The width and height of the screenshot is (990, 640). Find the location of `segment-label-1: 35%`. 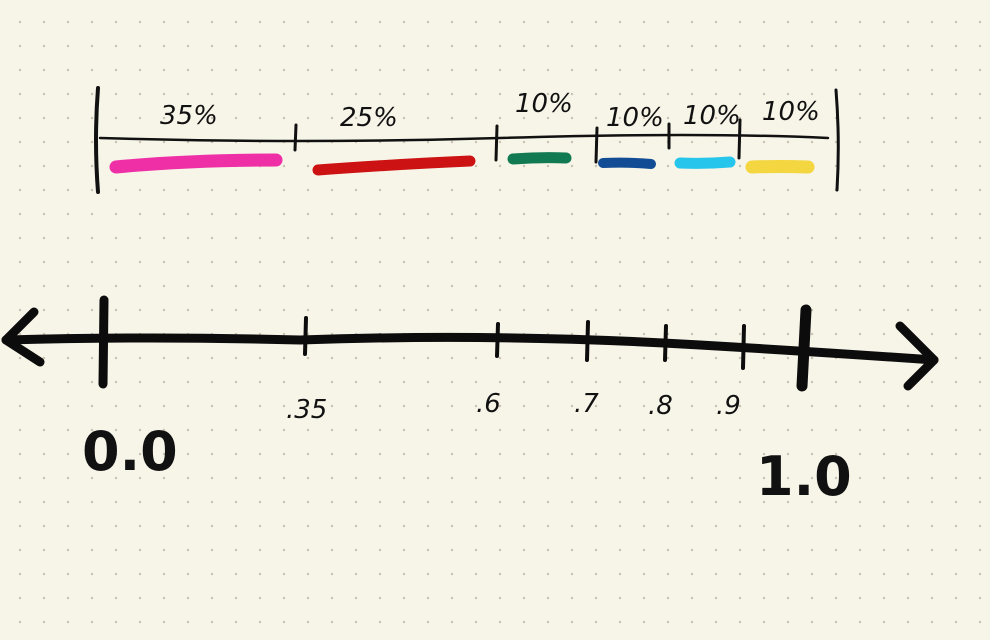

segment-label-1: 35% is located at coordinates (189, 116).